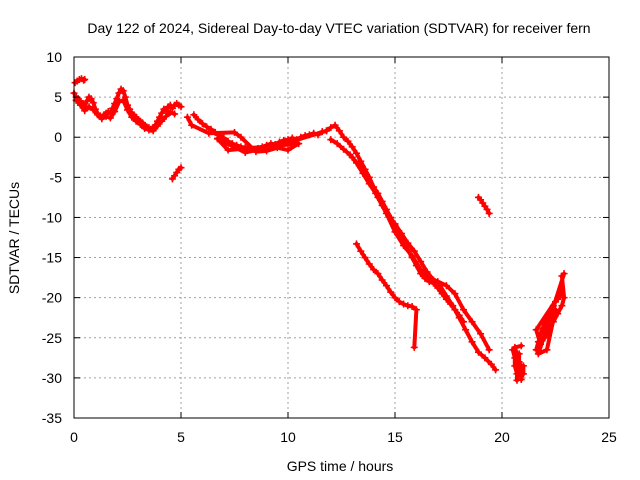  Describe the element at coordinates (340, 466) in the screenshot. I see `x-axis-label: GPS time / hours` at that location.